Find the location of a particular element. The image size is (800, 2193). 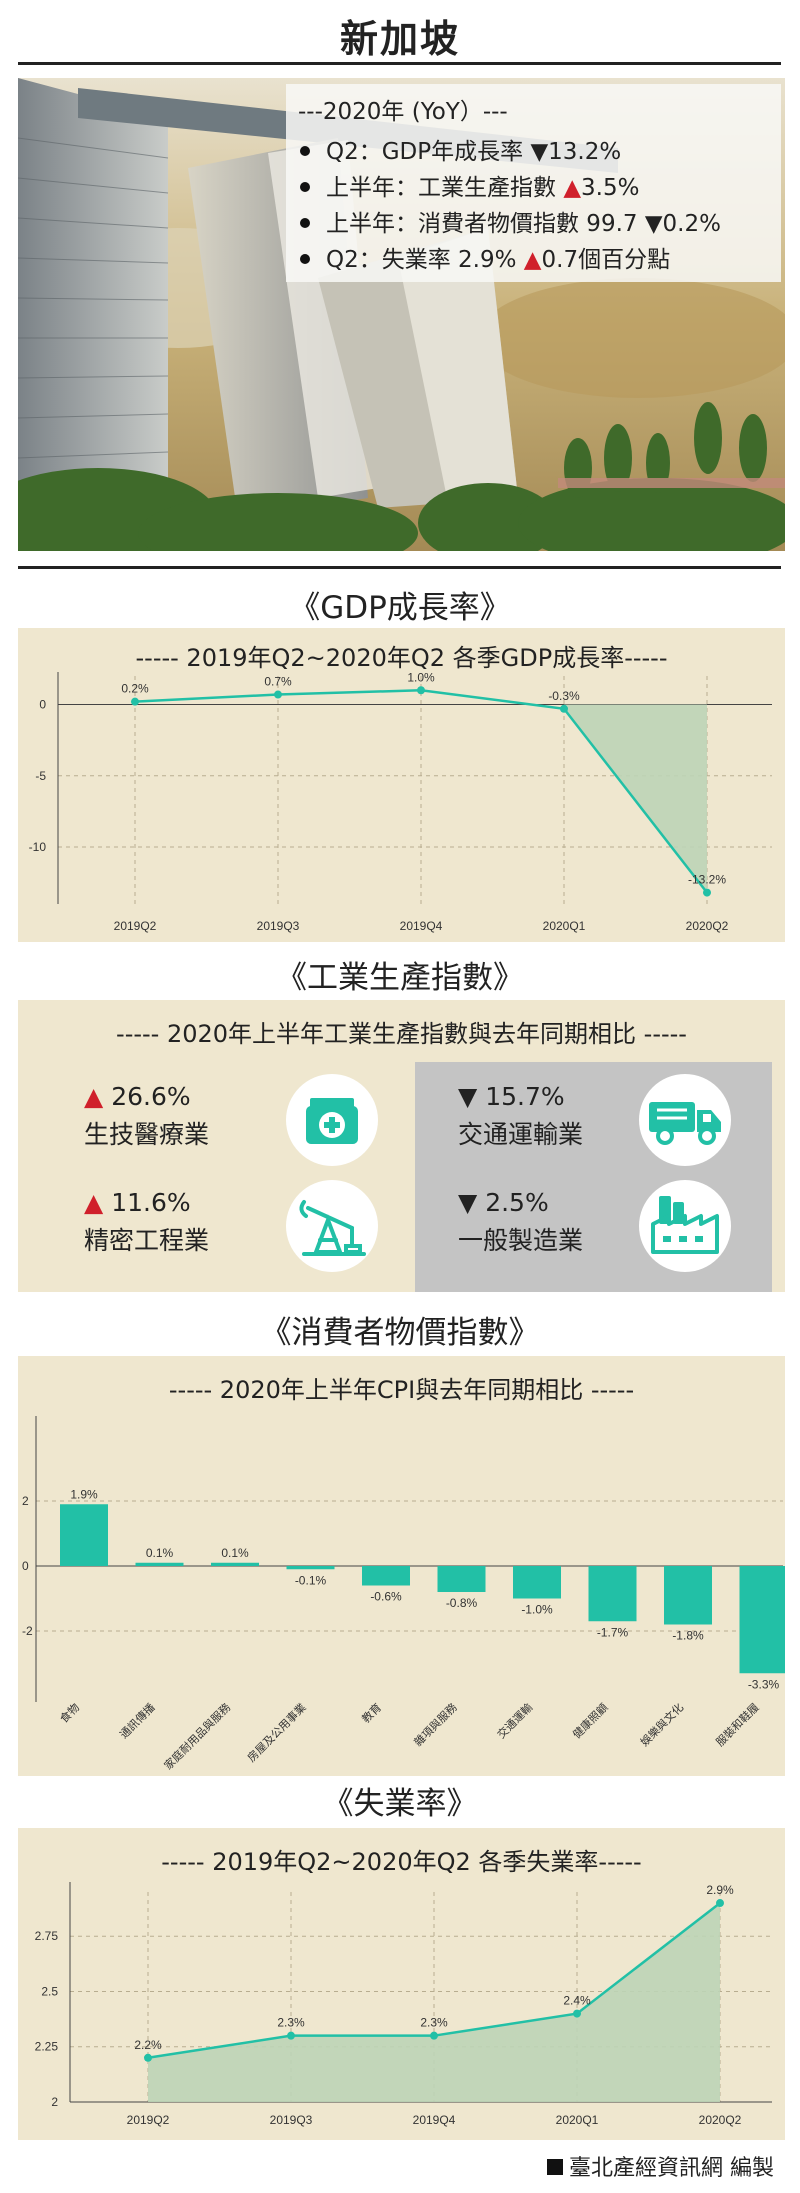

x-tick-label: 家庭耐用品與服務 is located at coordinates (197, 1736).